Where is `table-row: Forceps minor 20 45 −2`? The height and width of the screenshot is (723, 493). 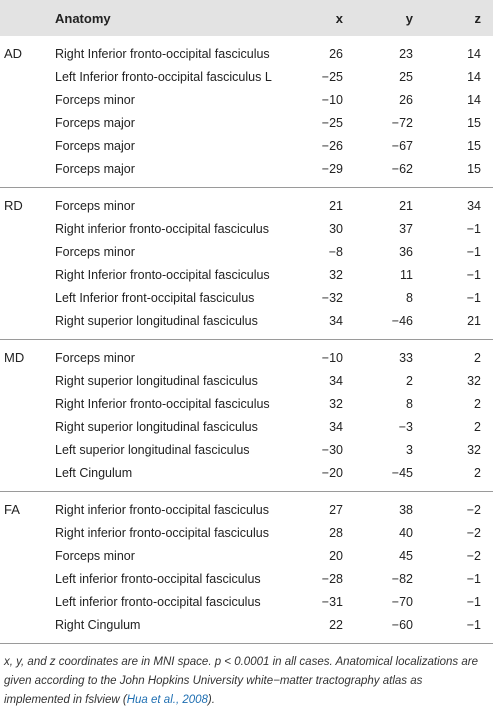 table-row: Forceps minor 20 45 −2 is located at coordinates (246, 555).